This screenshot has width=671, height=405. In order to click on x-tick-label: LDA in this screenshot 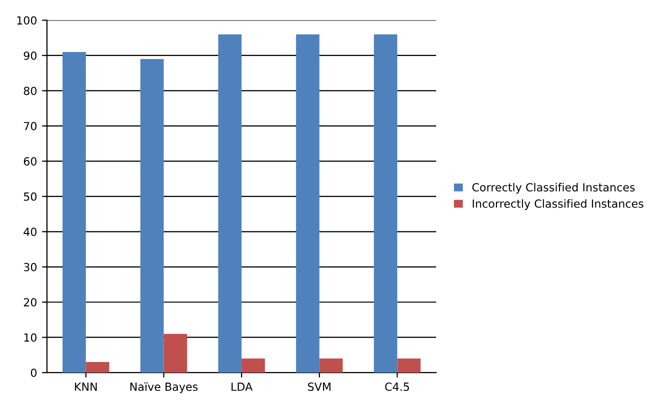, I will do `click(242, 386)`.